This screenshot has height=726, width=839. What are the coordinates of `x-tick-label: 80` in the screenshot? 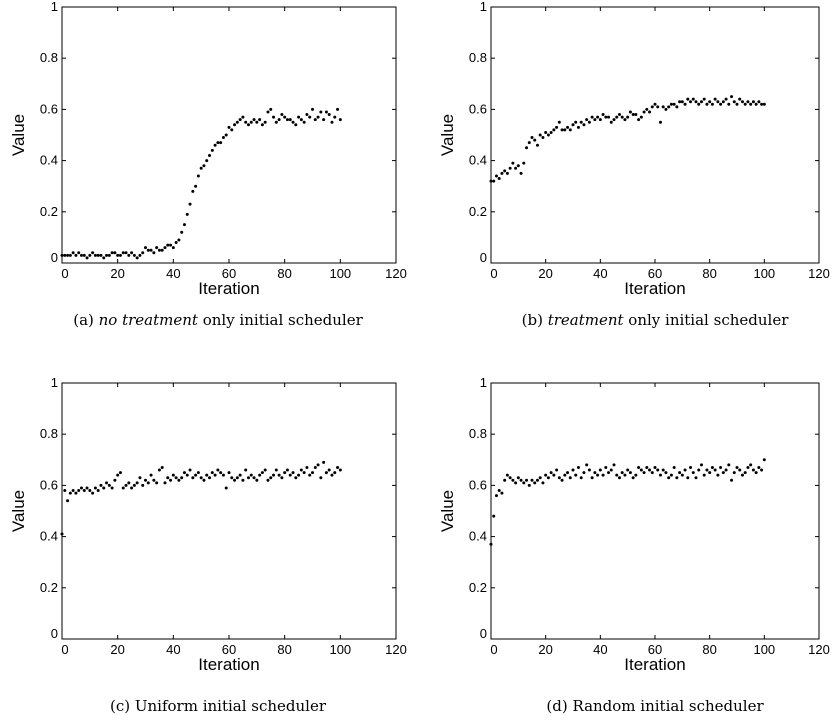 It's located at (709, 649).